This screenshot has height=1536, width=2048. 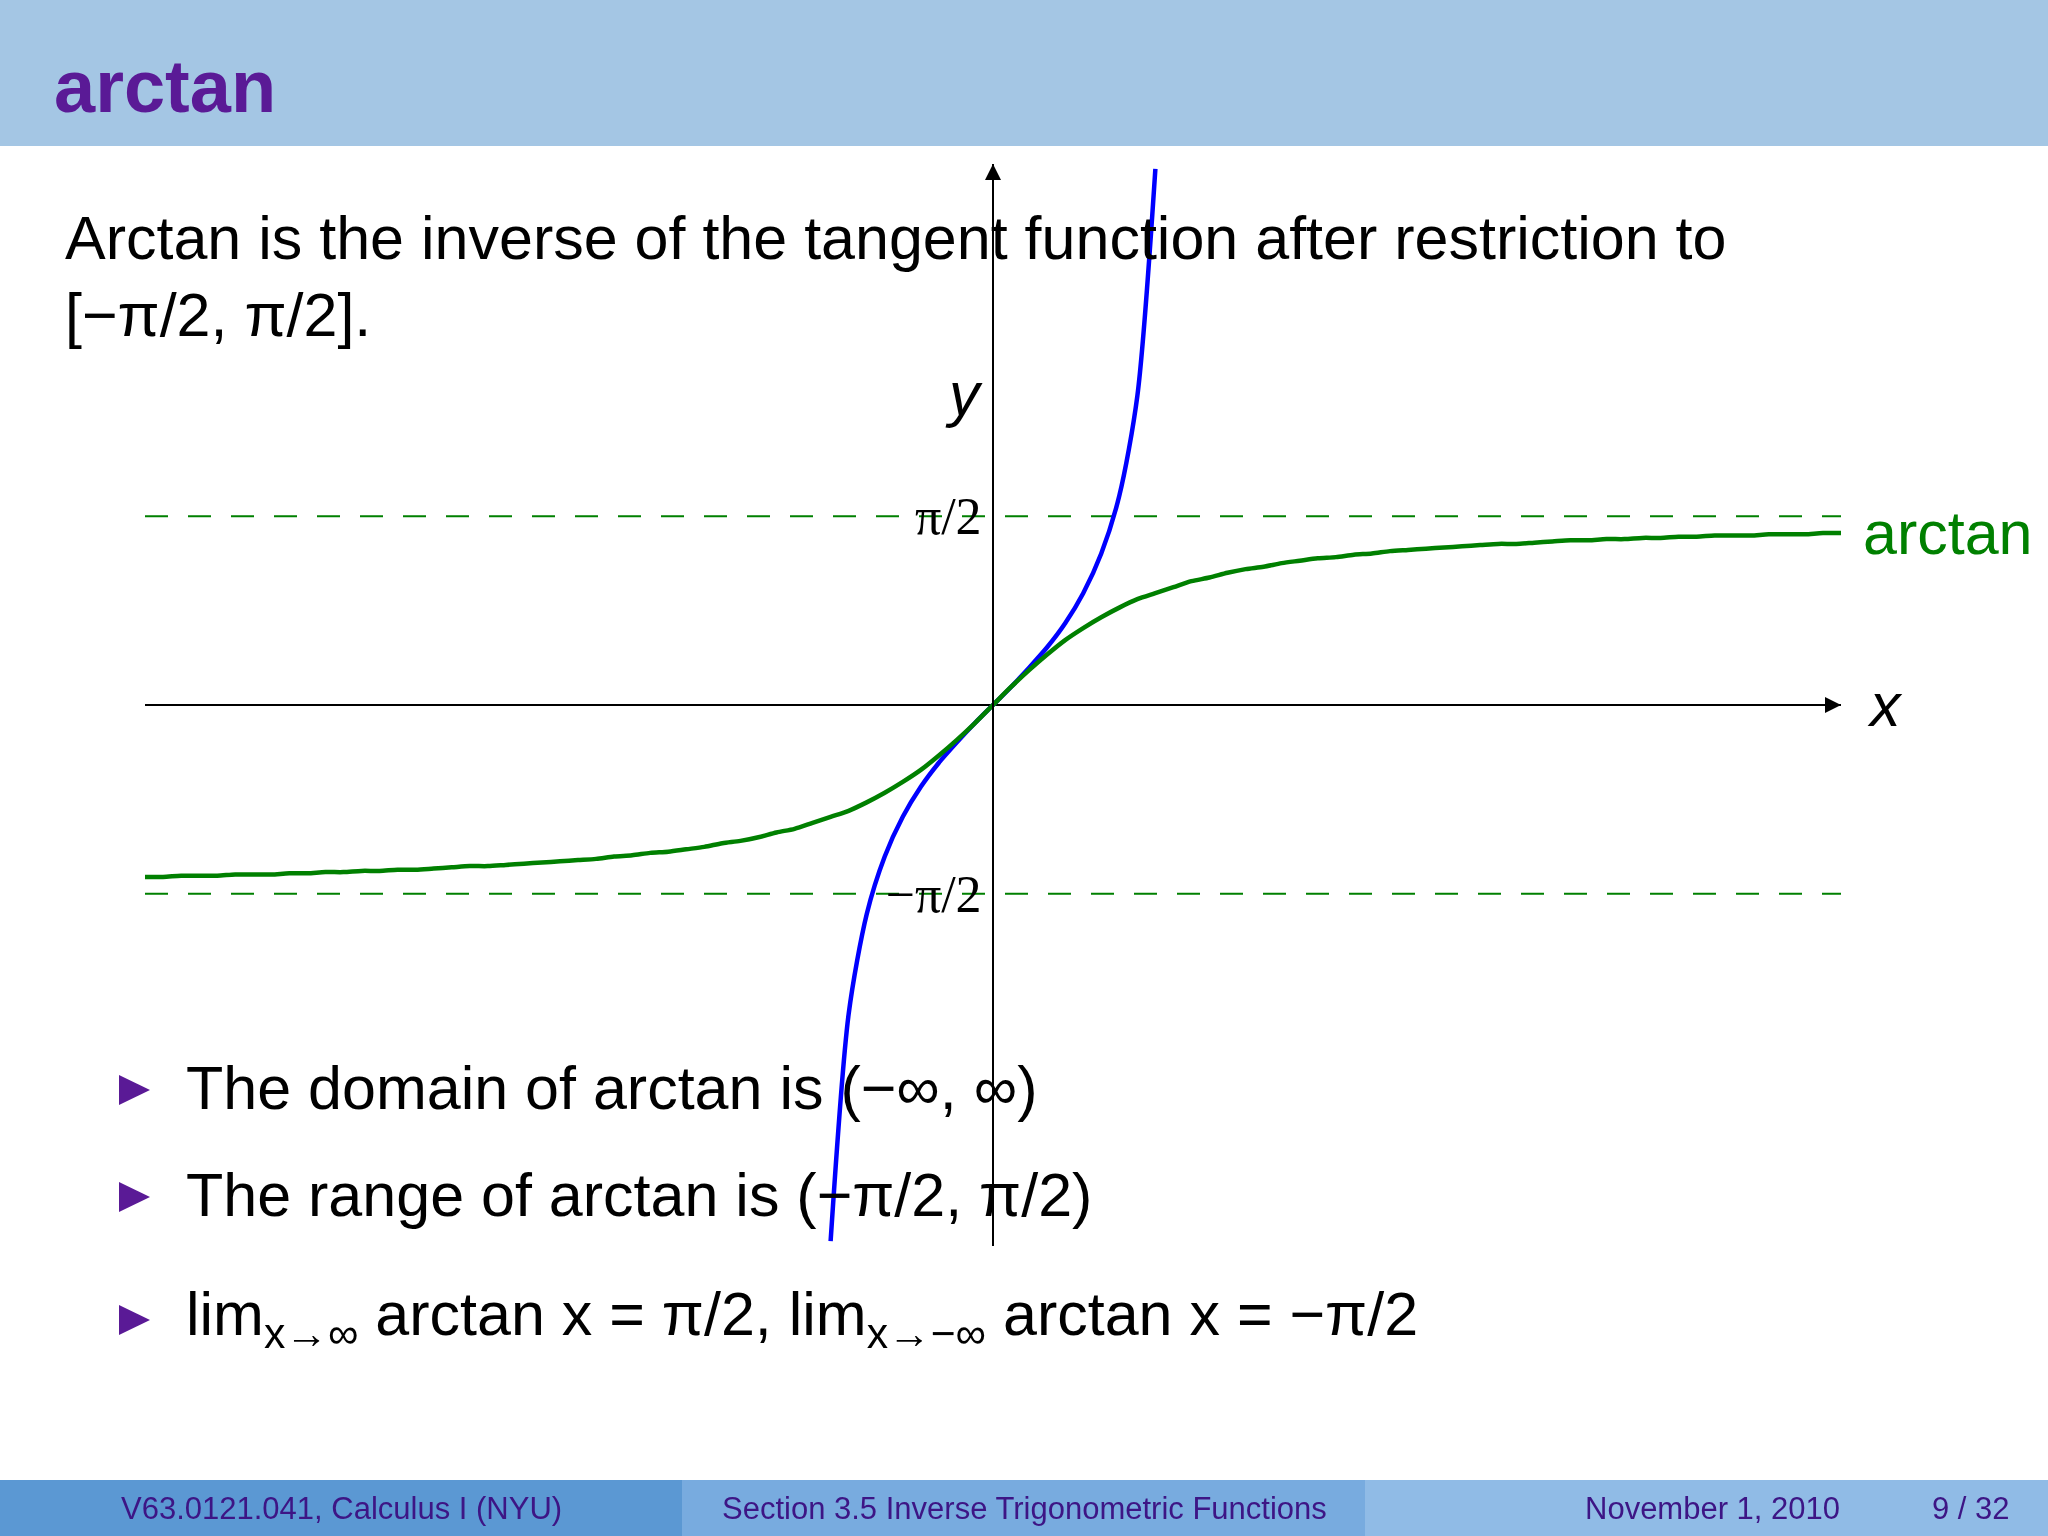 I want to click on chart-title: arctan, so click(x=165, y=86).